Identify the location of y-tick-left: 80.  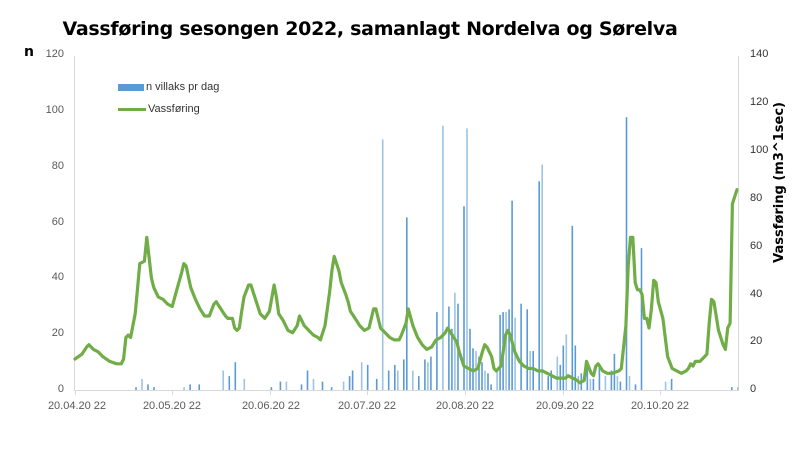
(57, 166).